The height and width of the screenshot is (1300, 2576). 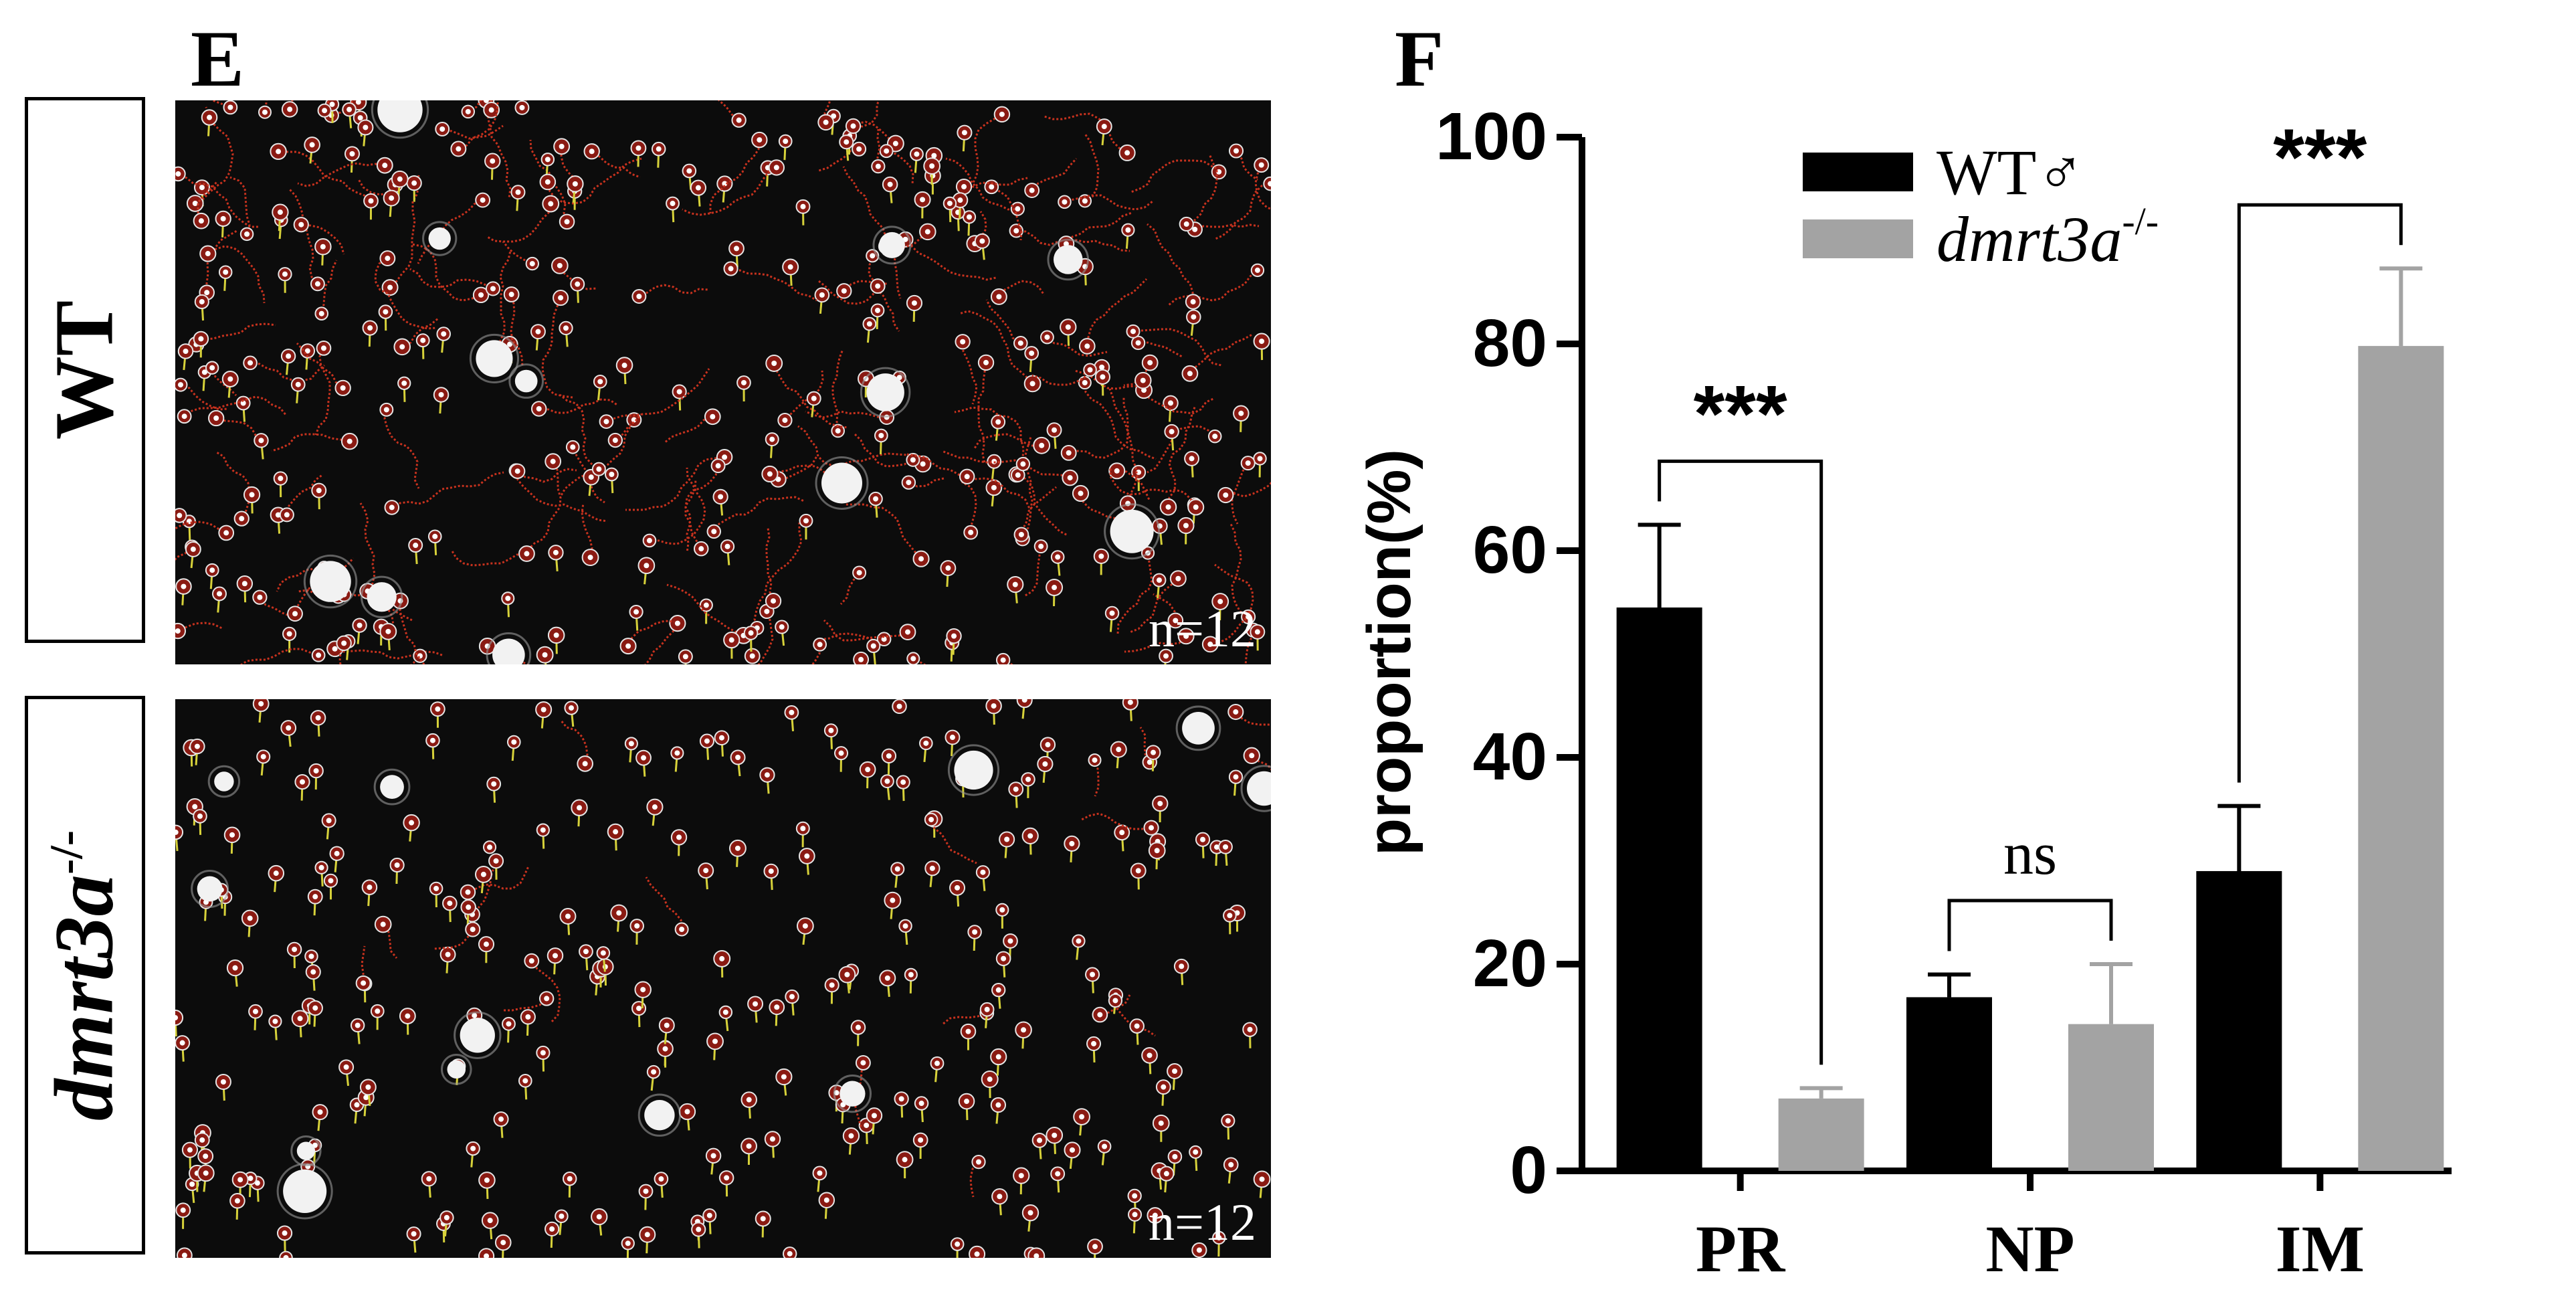 What do you see at coordinates (2401, 758) in the screenshot?
I see `bar` at bounding box center [2401, 758].